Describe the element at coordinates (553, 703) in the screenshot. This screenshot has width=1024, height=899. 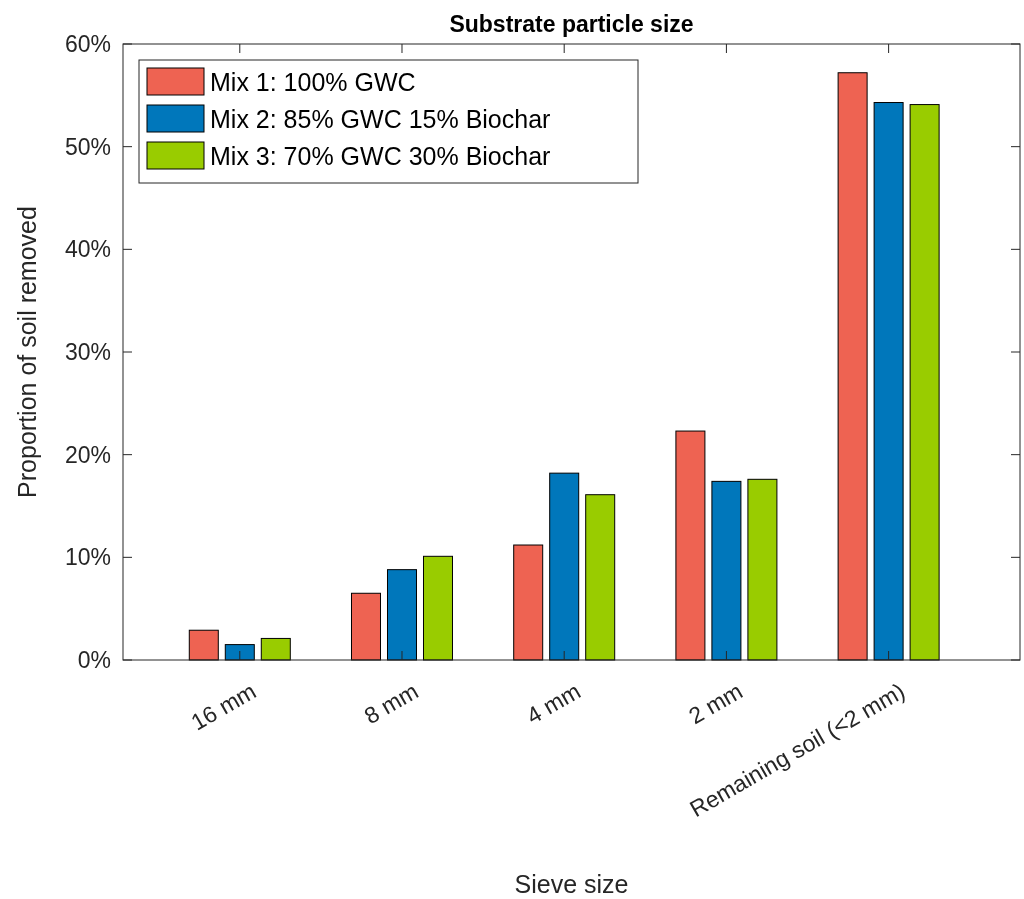
I see `x-tick-label: 4 mm` at that location.